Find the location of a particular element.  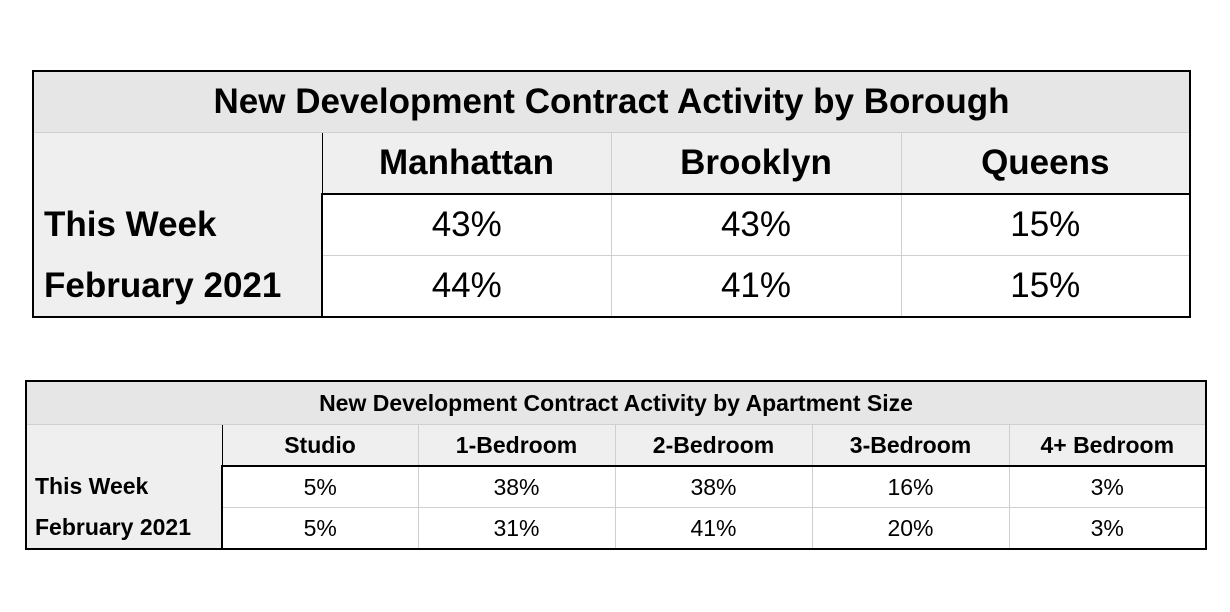

table-row: February 2021 44% 41% 15% is located at coordinates (612, 286).